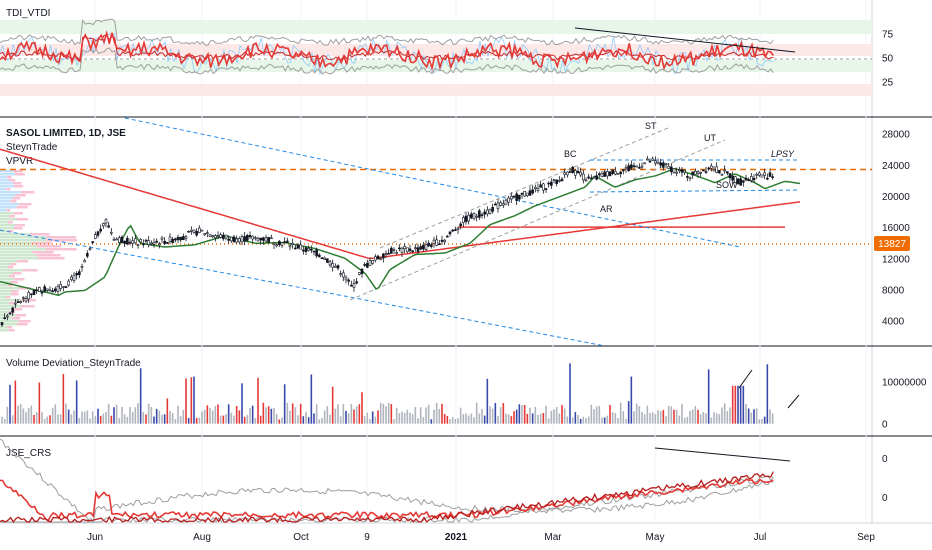 Image resolution: width=932 pixels, height=550 pixels. Describe the element at coordinates (456, 537) in the screenshot. I see `x-tick-label: 2021` at that location.